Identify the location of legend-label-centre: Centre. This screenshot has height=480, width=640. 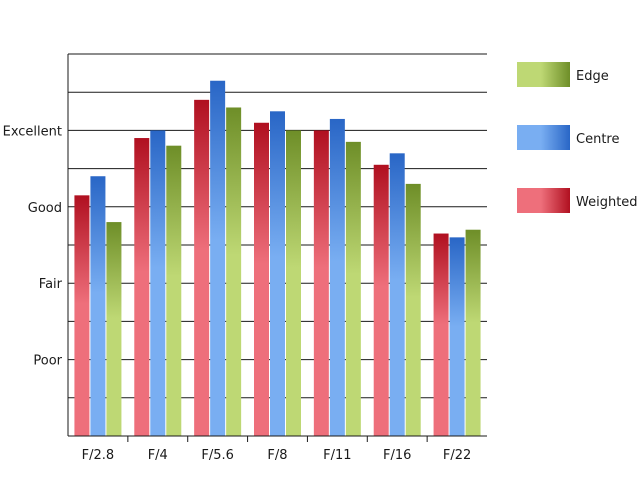
(597, 139).